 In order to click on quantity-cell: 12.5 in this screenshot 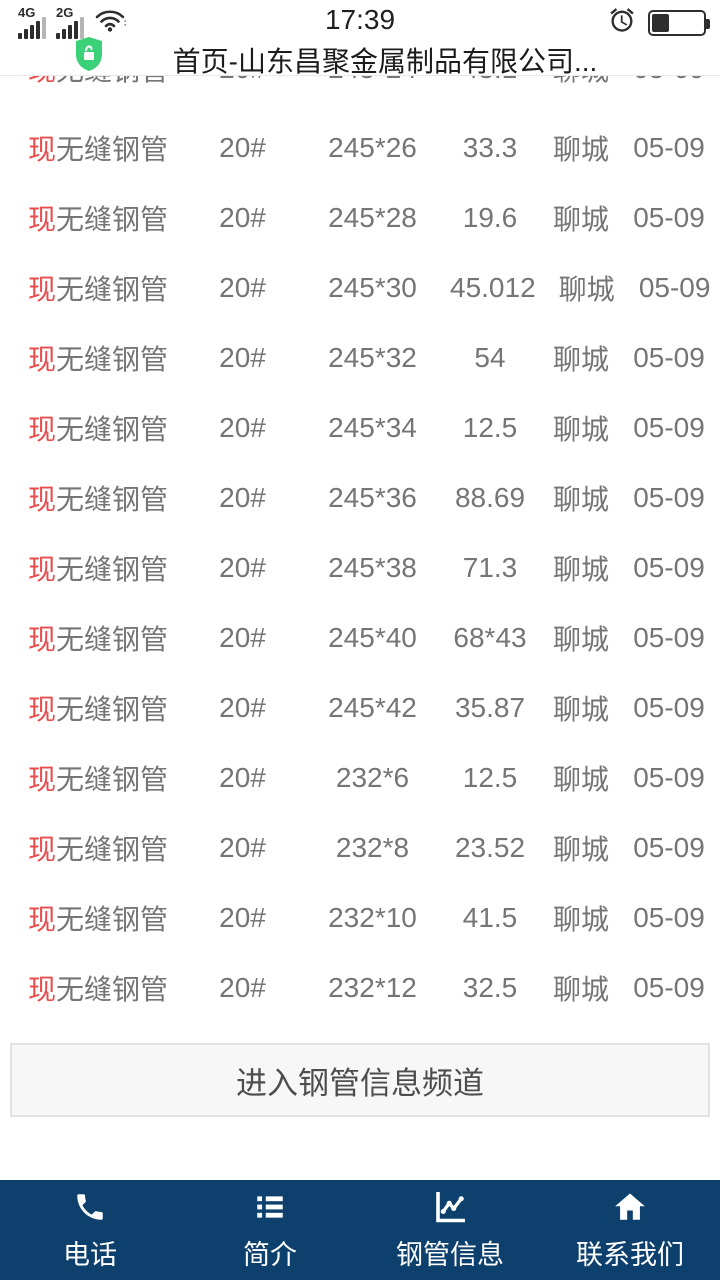, I will do `click(490, 777)`.